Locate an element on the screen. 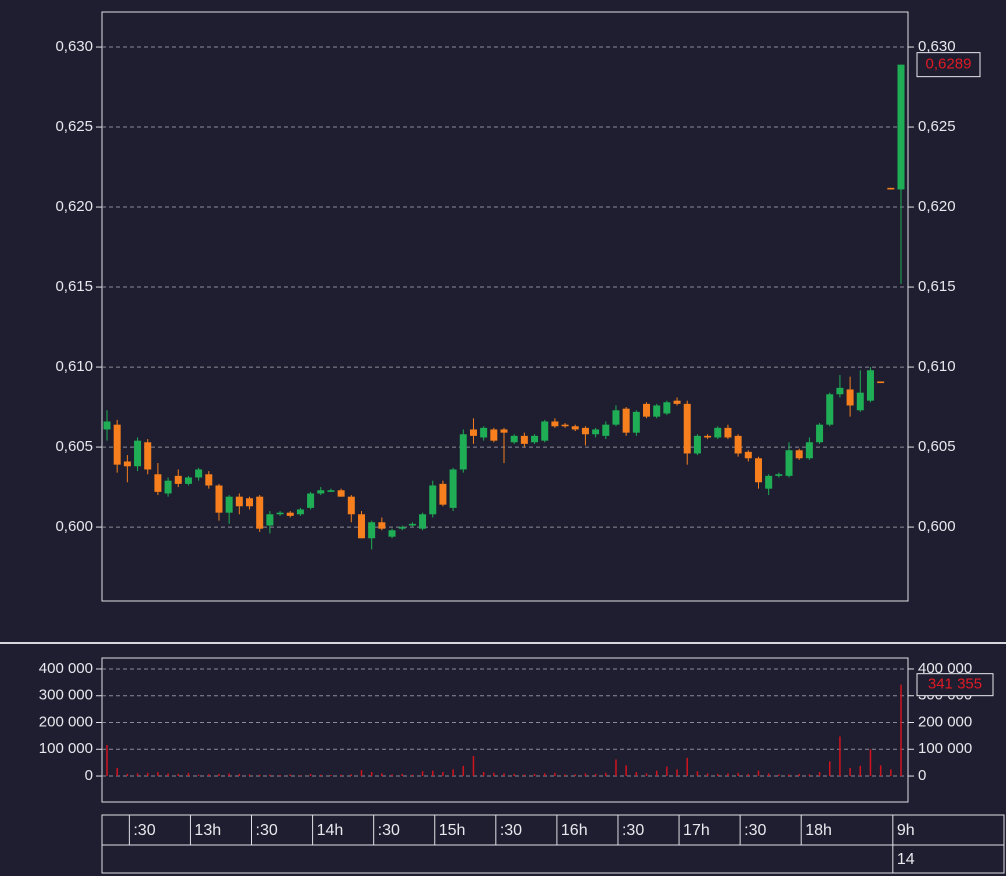  x-tick-label: 18h is located at coordinates (818, 830).